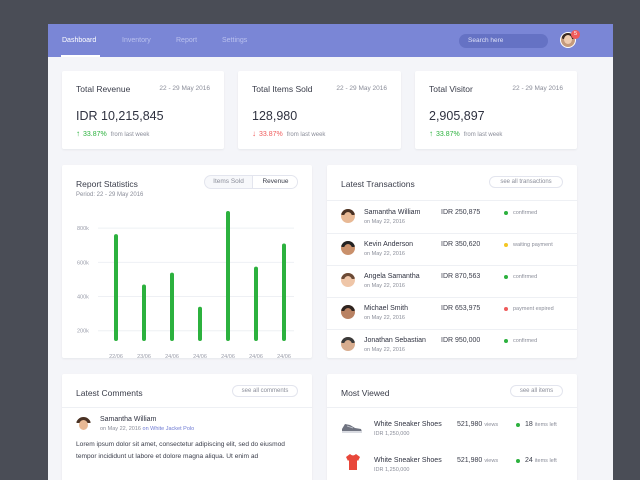 The height and width of the screenshot is (480, 640). I want to click on nav-dashboard: Dashboard, so click(79, 40).